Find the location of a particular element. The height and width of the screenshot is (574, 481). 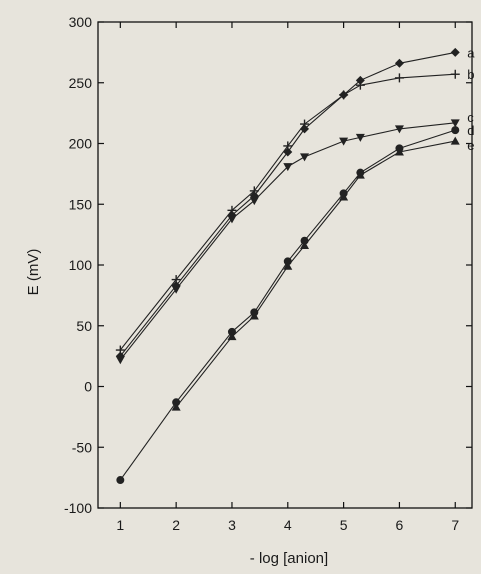

y-tick-label: 100 is located at coordinates (81, 265).